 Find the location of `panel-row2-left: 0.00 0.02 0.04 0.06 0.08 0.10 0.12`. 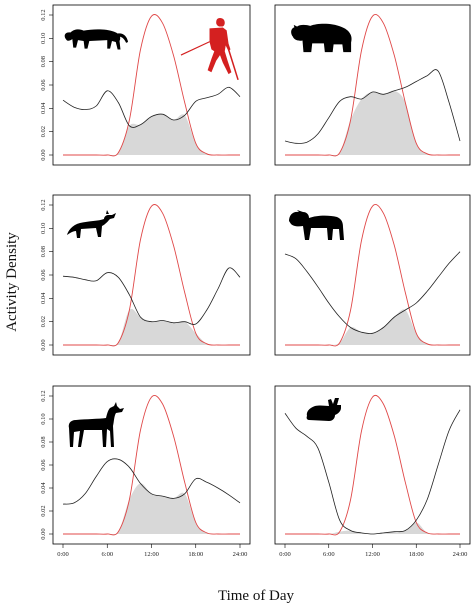

panel-row2-left: 0.00 0.02 0.04 0.06 0.08 0.10 0.12 is located at coordinates (145, 275).